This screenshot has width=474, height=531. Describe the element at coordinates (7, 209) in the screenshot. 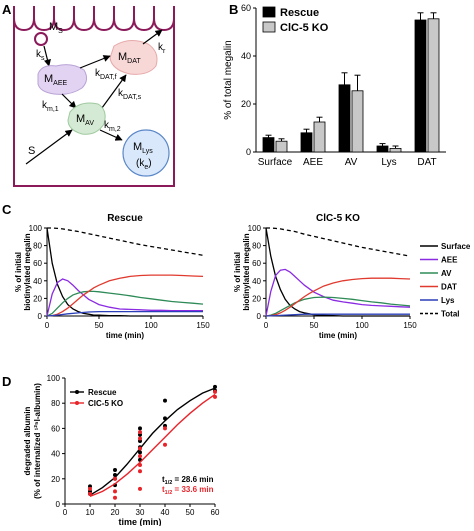

I see `panel-c-letter: C` at that location.